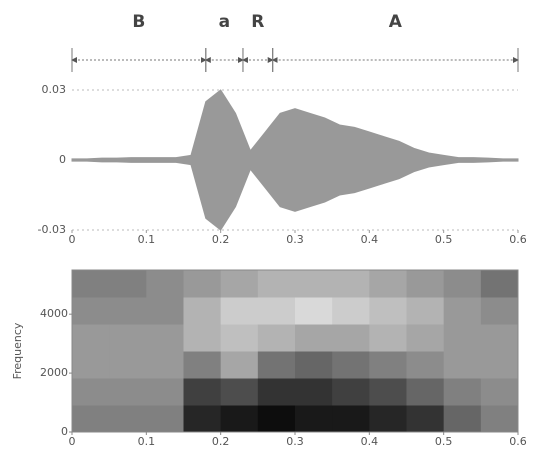  What do you see at coordinates (396, 22) in the screenshot?
I see `segment-label: A` at bounding box center [396, 22].